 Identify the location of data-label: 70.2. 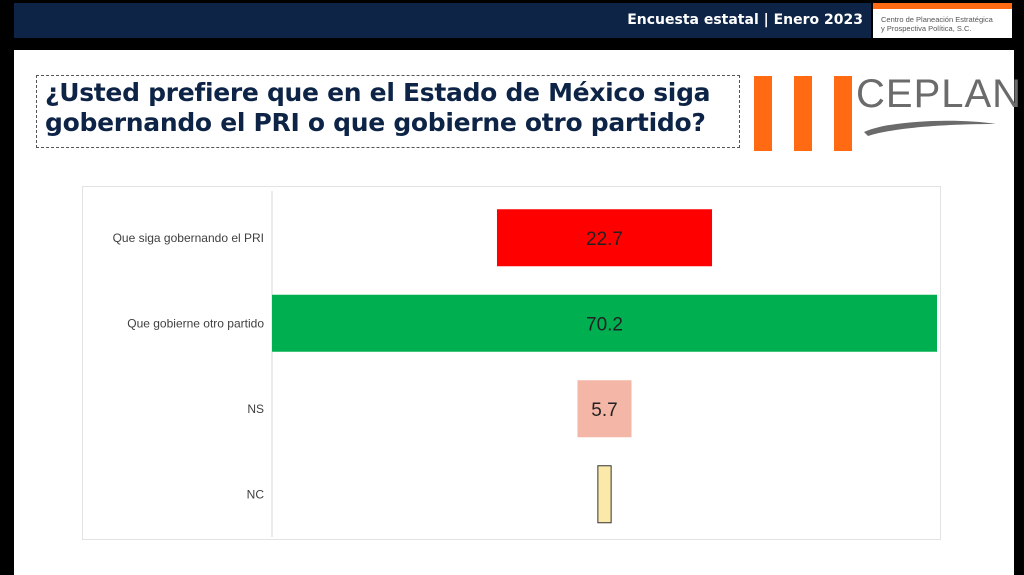
(604, 324).